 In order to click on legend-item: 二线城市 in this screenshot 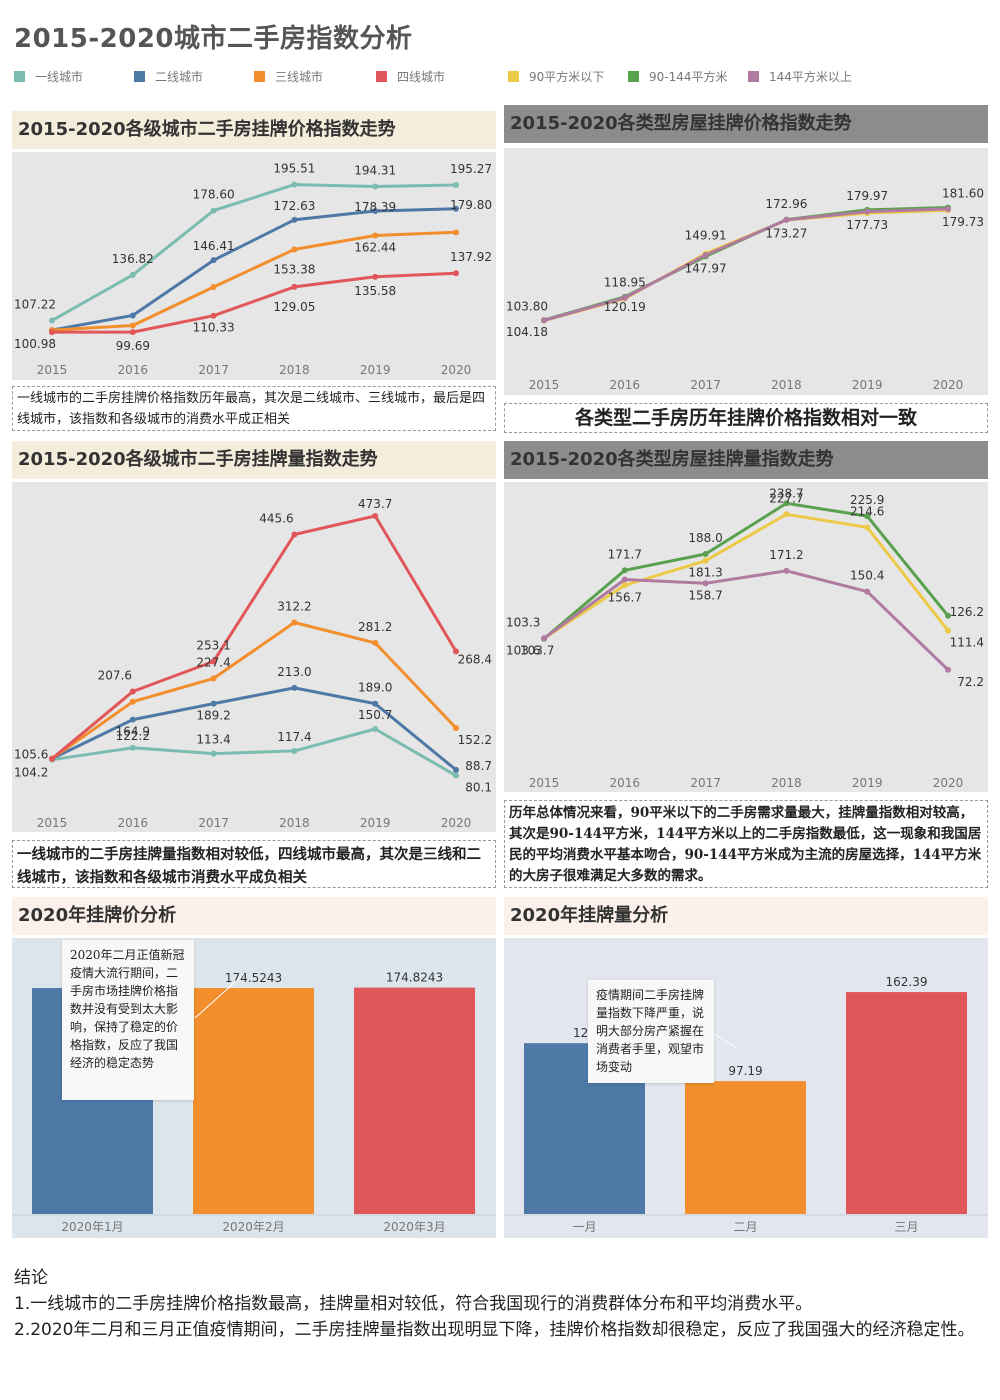, I will do `click(168, 76)`.